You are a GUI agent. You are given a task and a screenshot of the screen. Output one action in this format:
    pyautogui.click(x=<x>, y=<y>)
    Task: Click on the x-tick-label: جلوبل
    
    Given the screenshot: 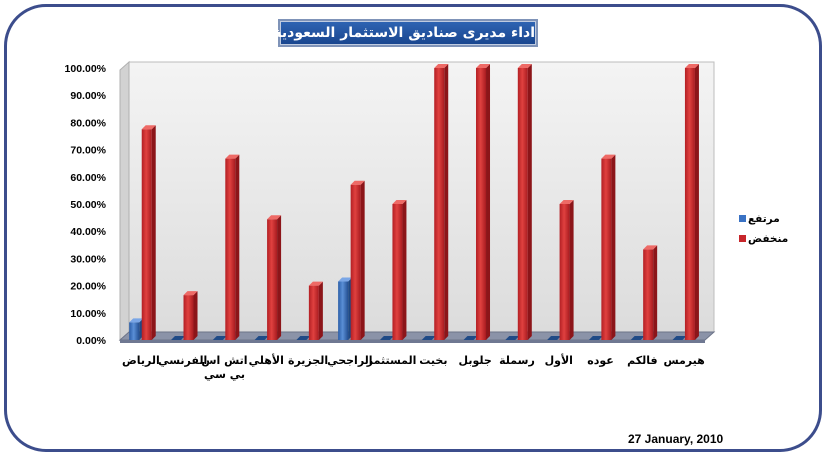 What is the action you would take?
    pyautogui.click(x=475, y=360)
    